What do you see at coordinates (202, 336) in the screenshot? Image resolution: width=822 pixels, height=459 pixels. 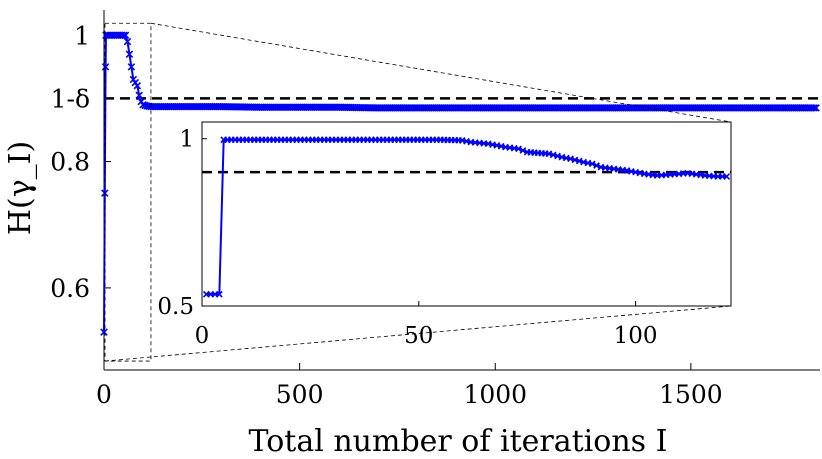 I see `inset-x-tick-label: 0` at bounding box center [202, 336].